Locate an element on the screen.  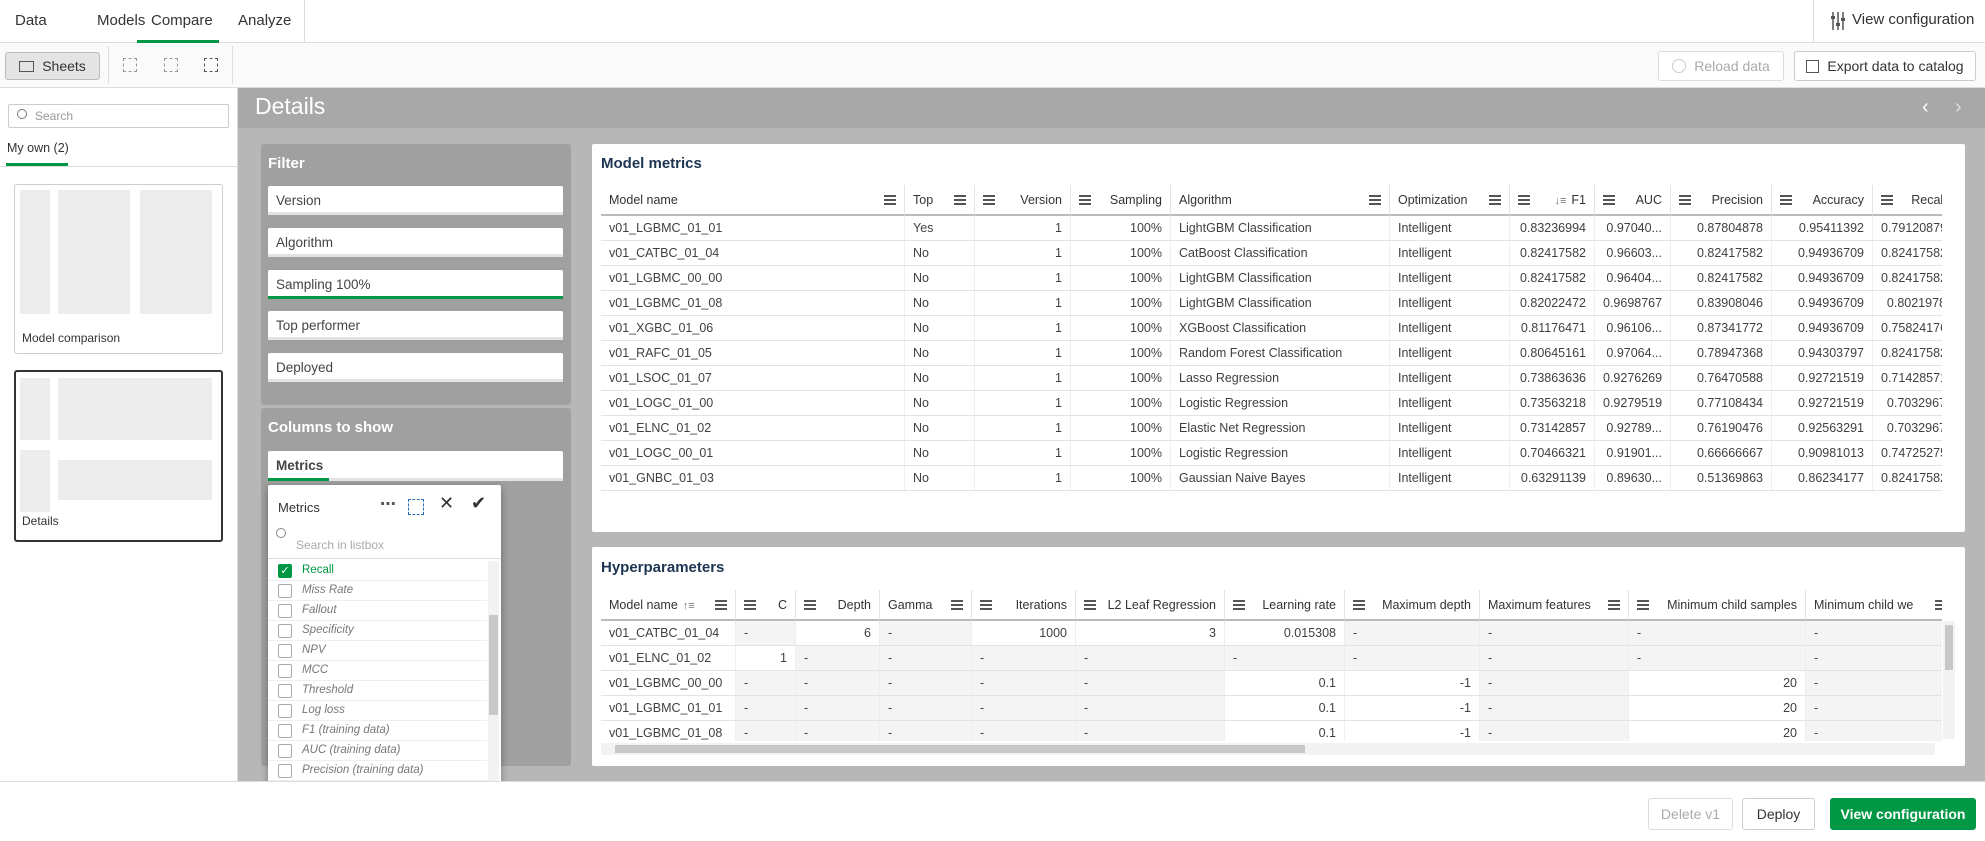
undo-icon is located at coordinates (130, 65).